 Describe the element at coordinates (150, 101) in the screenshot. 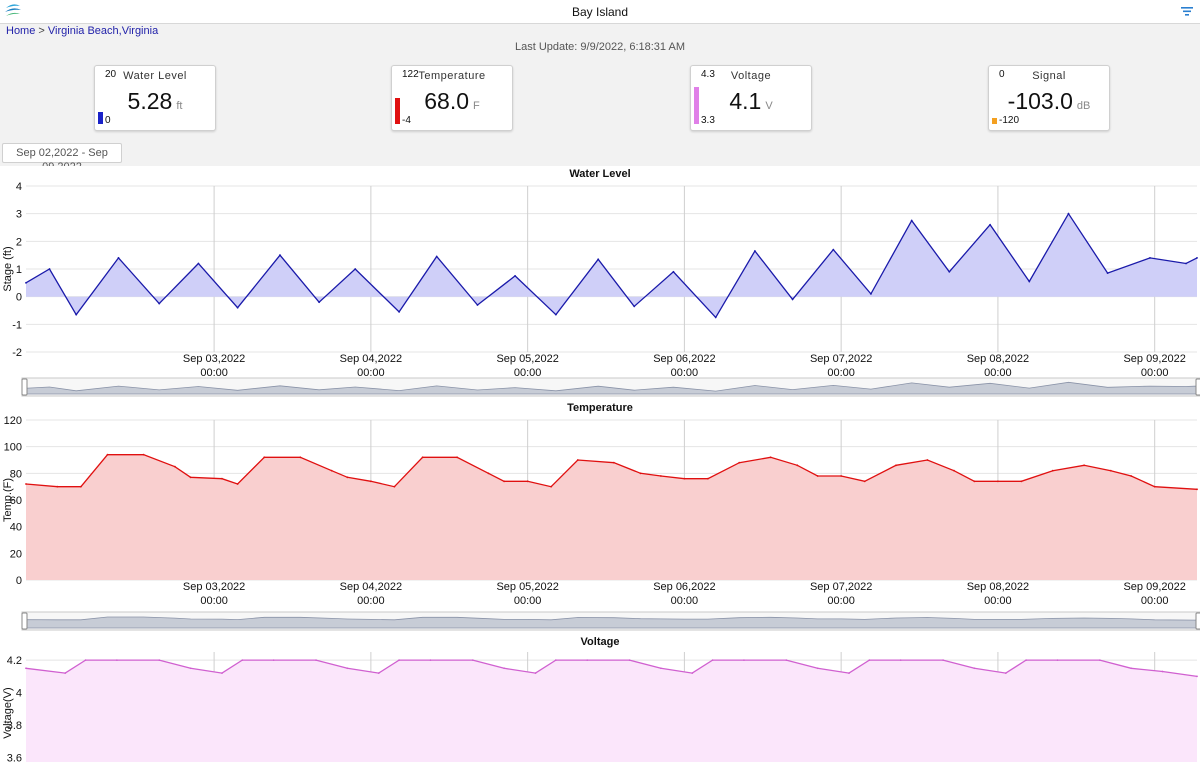

I see `metric-value: 5.28` at that location.